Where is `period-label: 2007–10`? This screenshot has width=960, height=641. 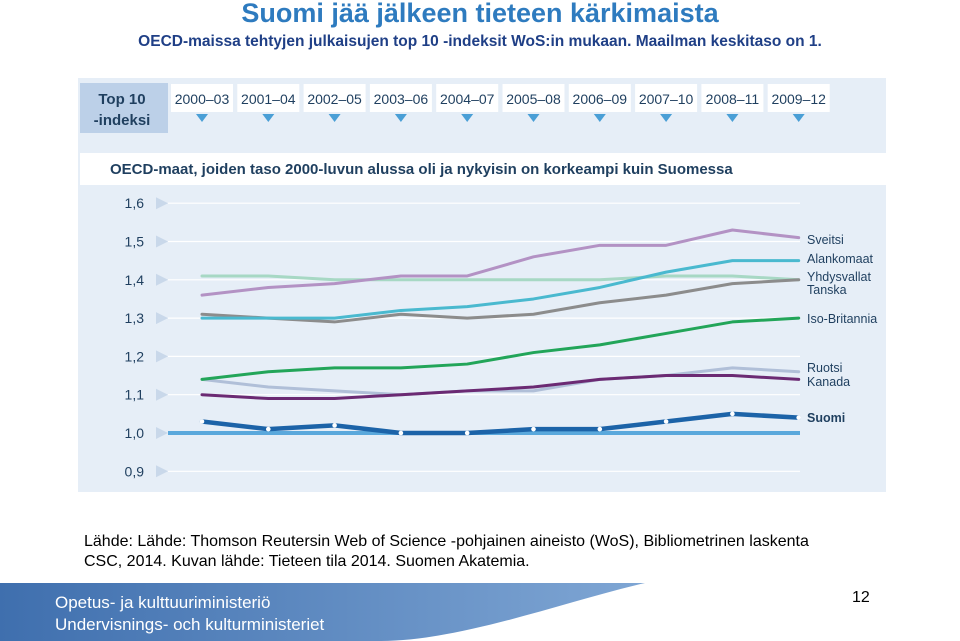
period-label: 2007–10 is located at coordinates (666, 99).